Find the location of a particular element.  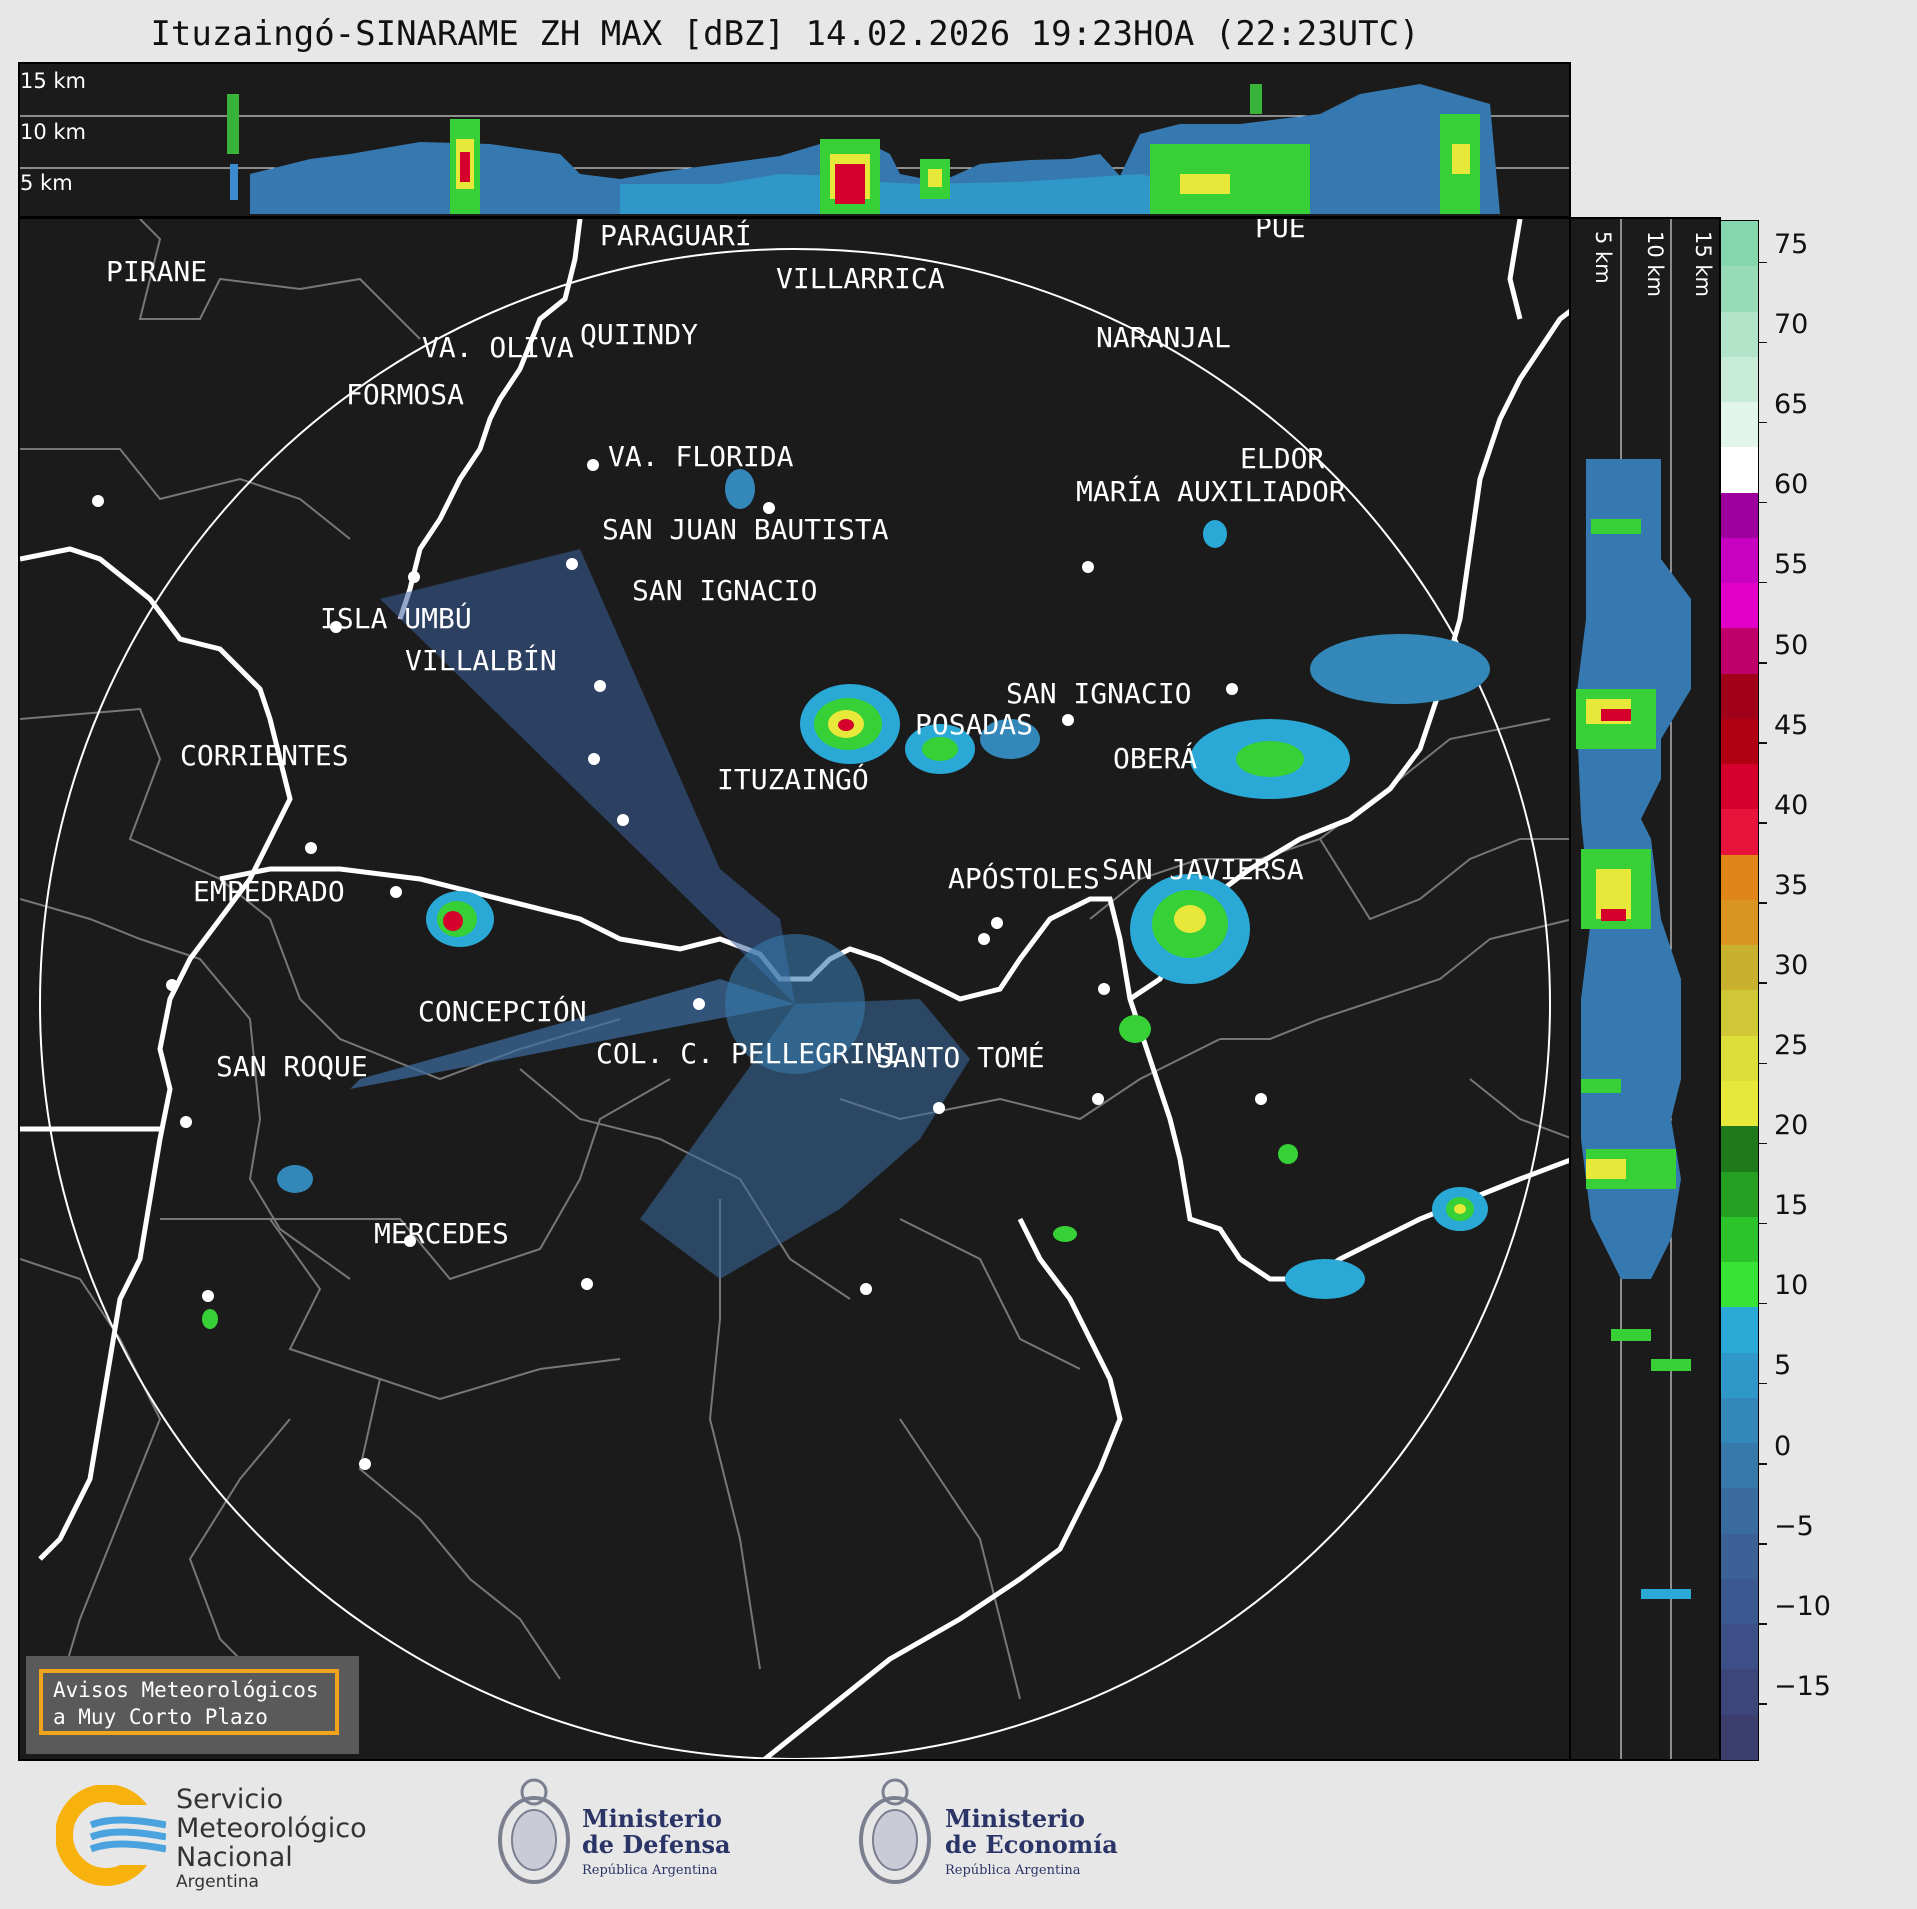

location-label: PIRANE is located at coordinates (157, 271).